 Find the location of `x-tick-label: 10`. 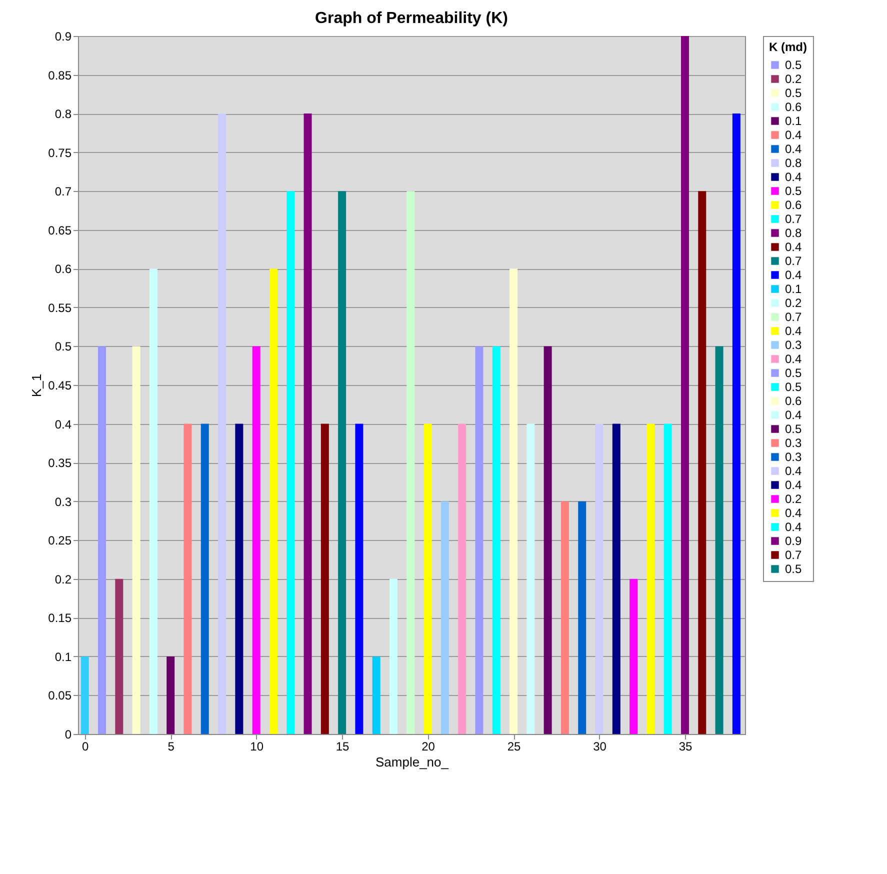

x-tick-label: 10 is located at coordinates (257, 747).